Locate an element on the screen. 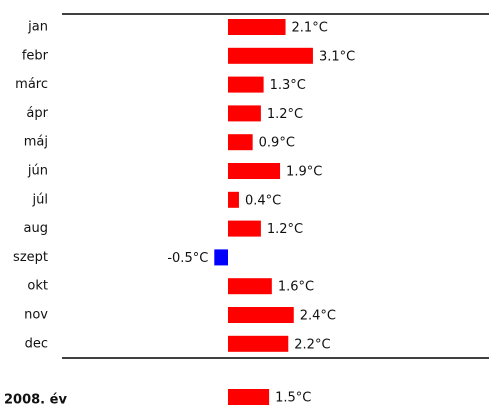  category-label: aug is located at coordinates (36, 228).